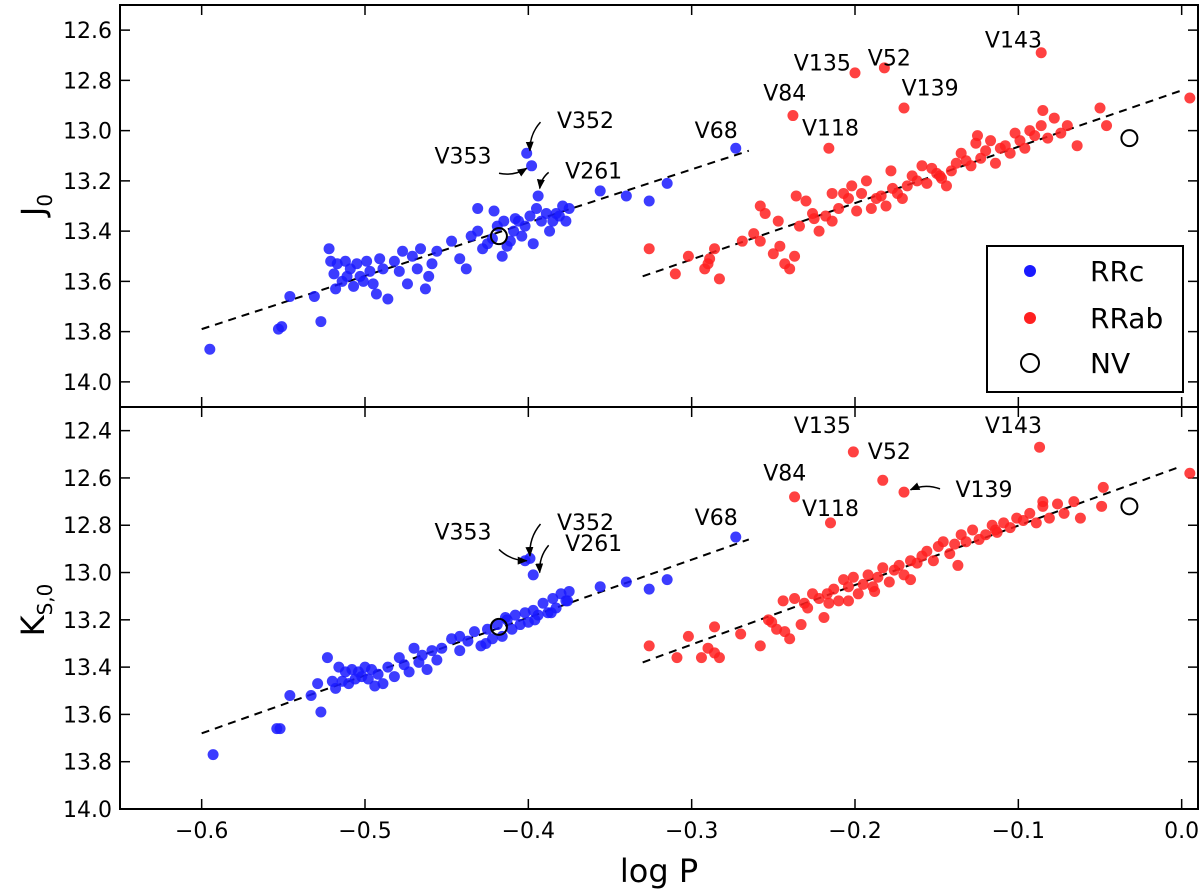 The width and height of the screenshot is (1200, 893). Describe the element at coordinates (35, 206) in the screenshot. I see `y-axis-label-top: J0` at that location.